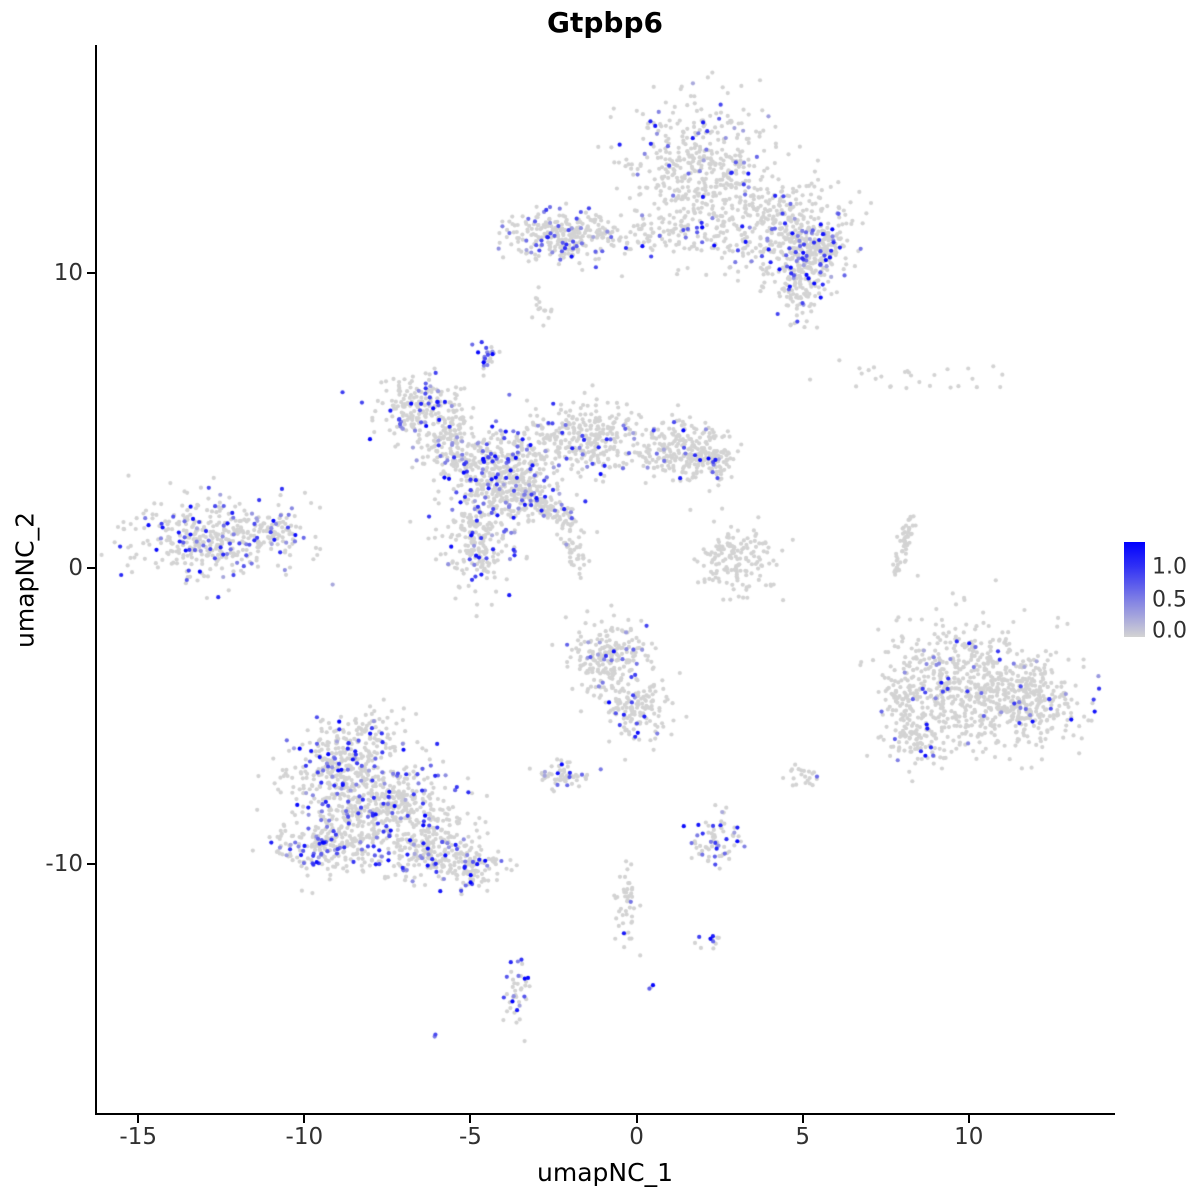 The height and width of the screenshot is (1200, 1200). What do you see at coordinates (1169, 600) in the screenshot?
I see `legend-tick-label: 0.5` at bounding box center [1169, 600].